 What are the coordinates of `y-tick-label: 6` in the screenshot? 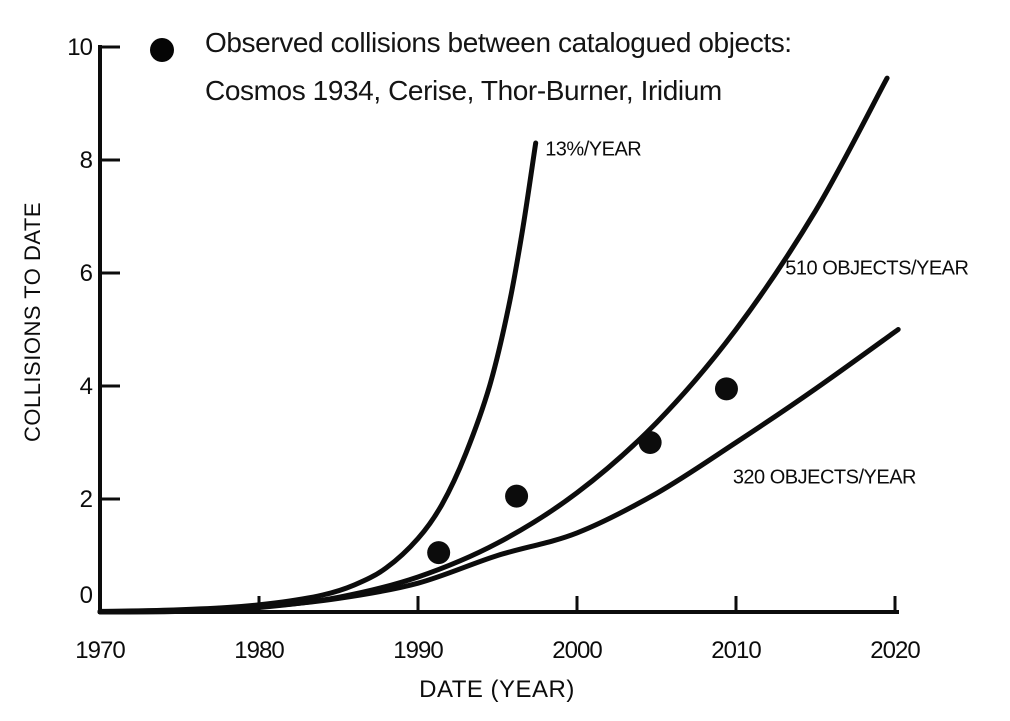 It's located at (86, 273).